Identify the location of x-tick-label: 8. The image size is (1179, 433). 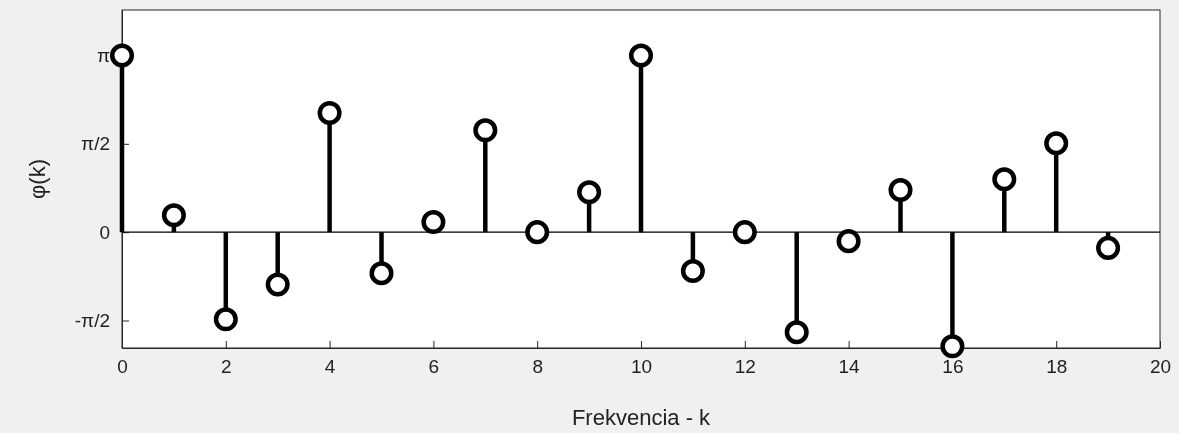
(537, 367).